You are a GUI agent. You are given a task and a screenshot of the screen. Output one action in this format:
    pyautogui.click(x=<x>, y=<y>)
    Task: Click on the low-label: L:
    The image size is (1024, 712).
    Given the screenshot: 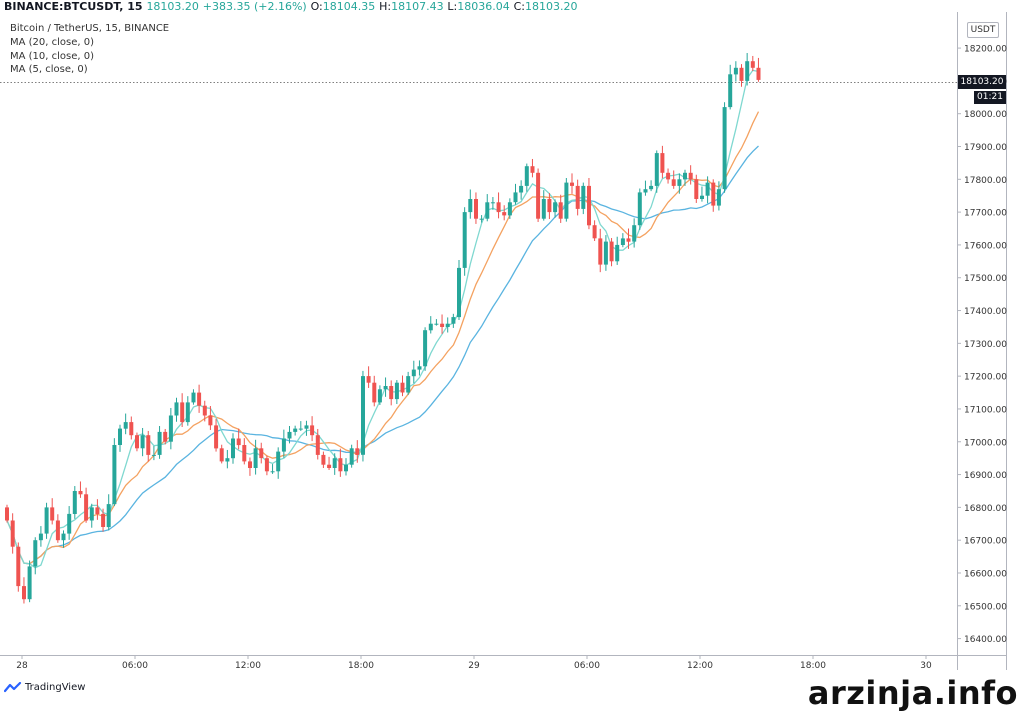 What is the action you would take?
    pyautogui.click(x=452, y=6)
    